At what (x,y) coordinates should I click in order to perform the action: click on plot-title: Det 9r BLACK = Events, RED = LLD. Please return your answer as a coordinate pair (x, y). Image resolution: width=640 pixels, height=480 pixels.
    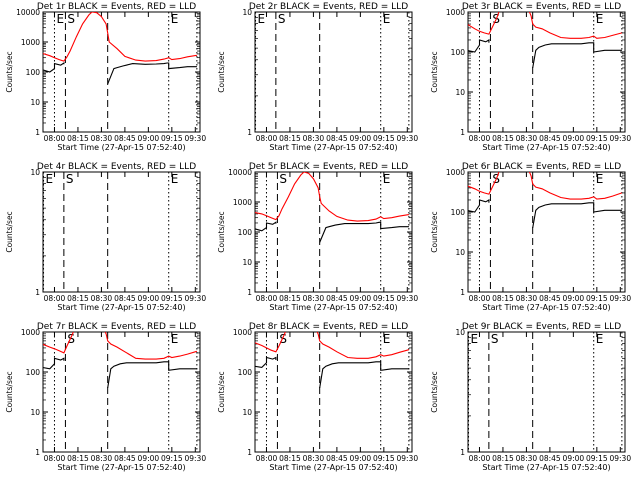
    Looking at the image, I should click on (541, 327).